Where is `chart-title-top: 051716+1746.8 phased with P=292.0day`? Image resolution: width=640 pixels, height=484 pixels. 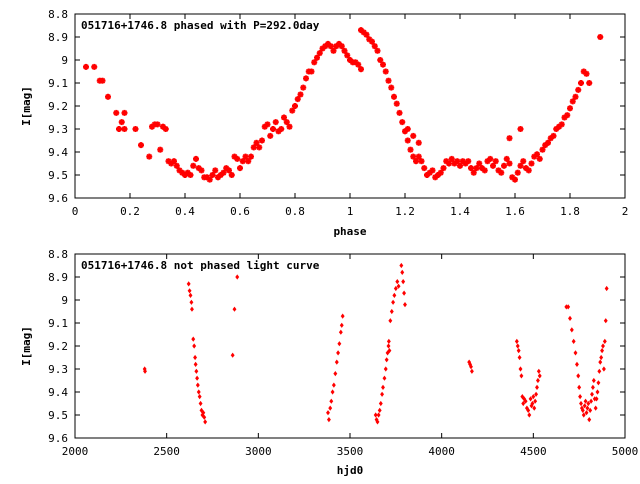 chart-title-top: 051716+1746.8 phased with P=292.0day is located at coordinates (200, 25).